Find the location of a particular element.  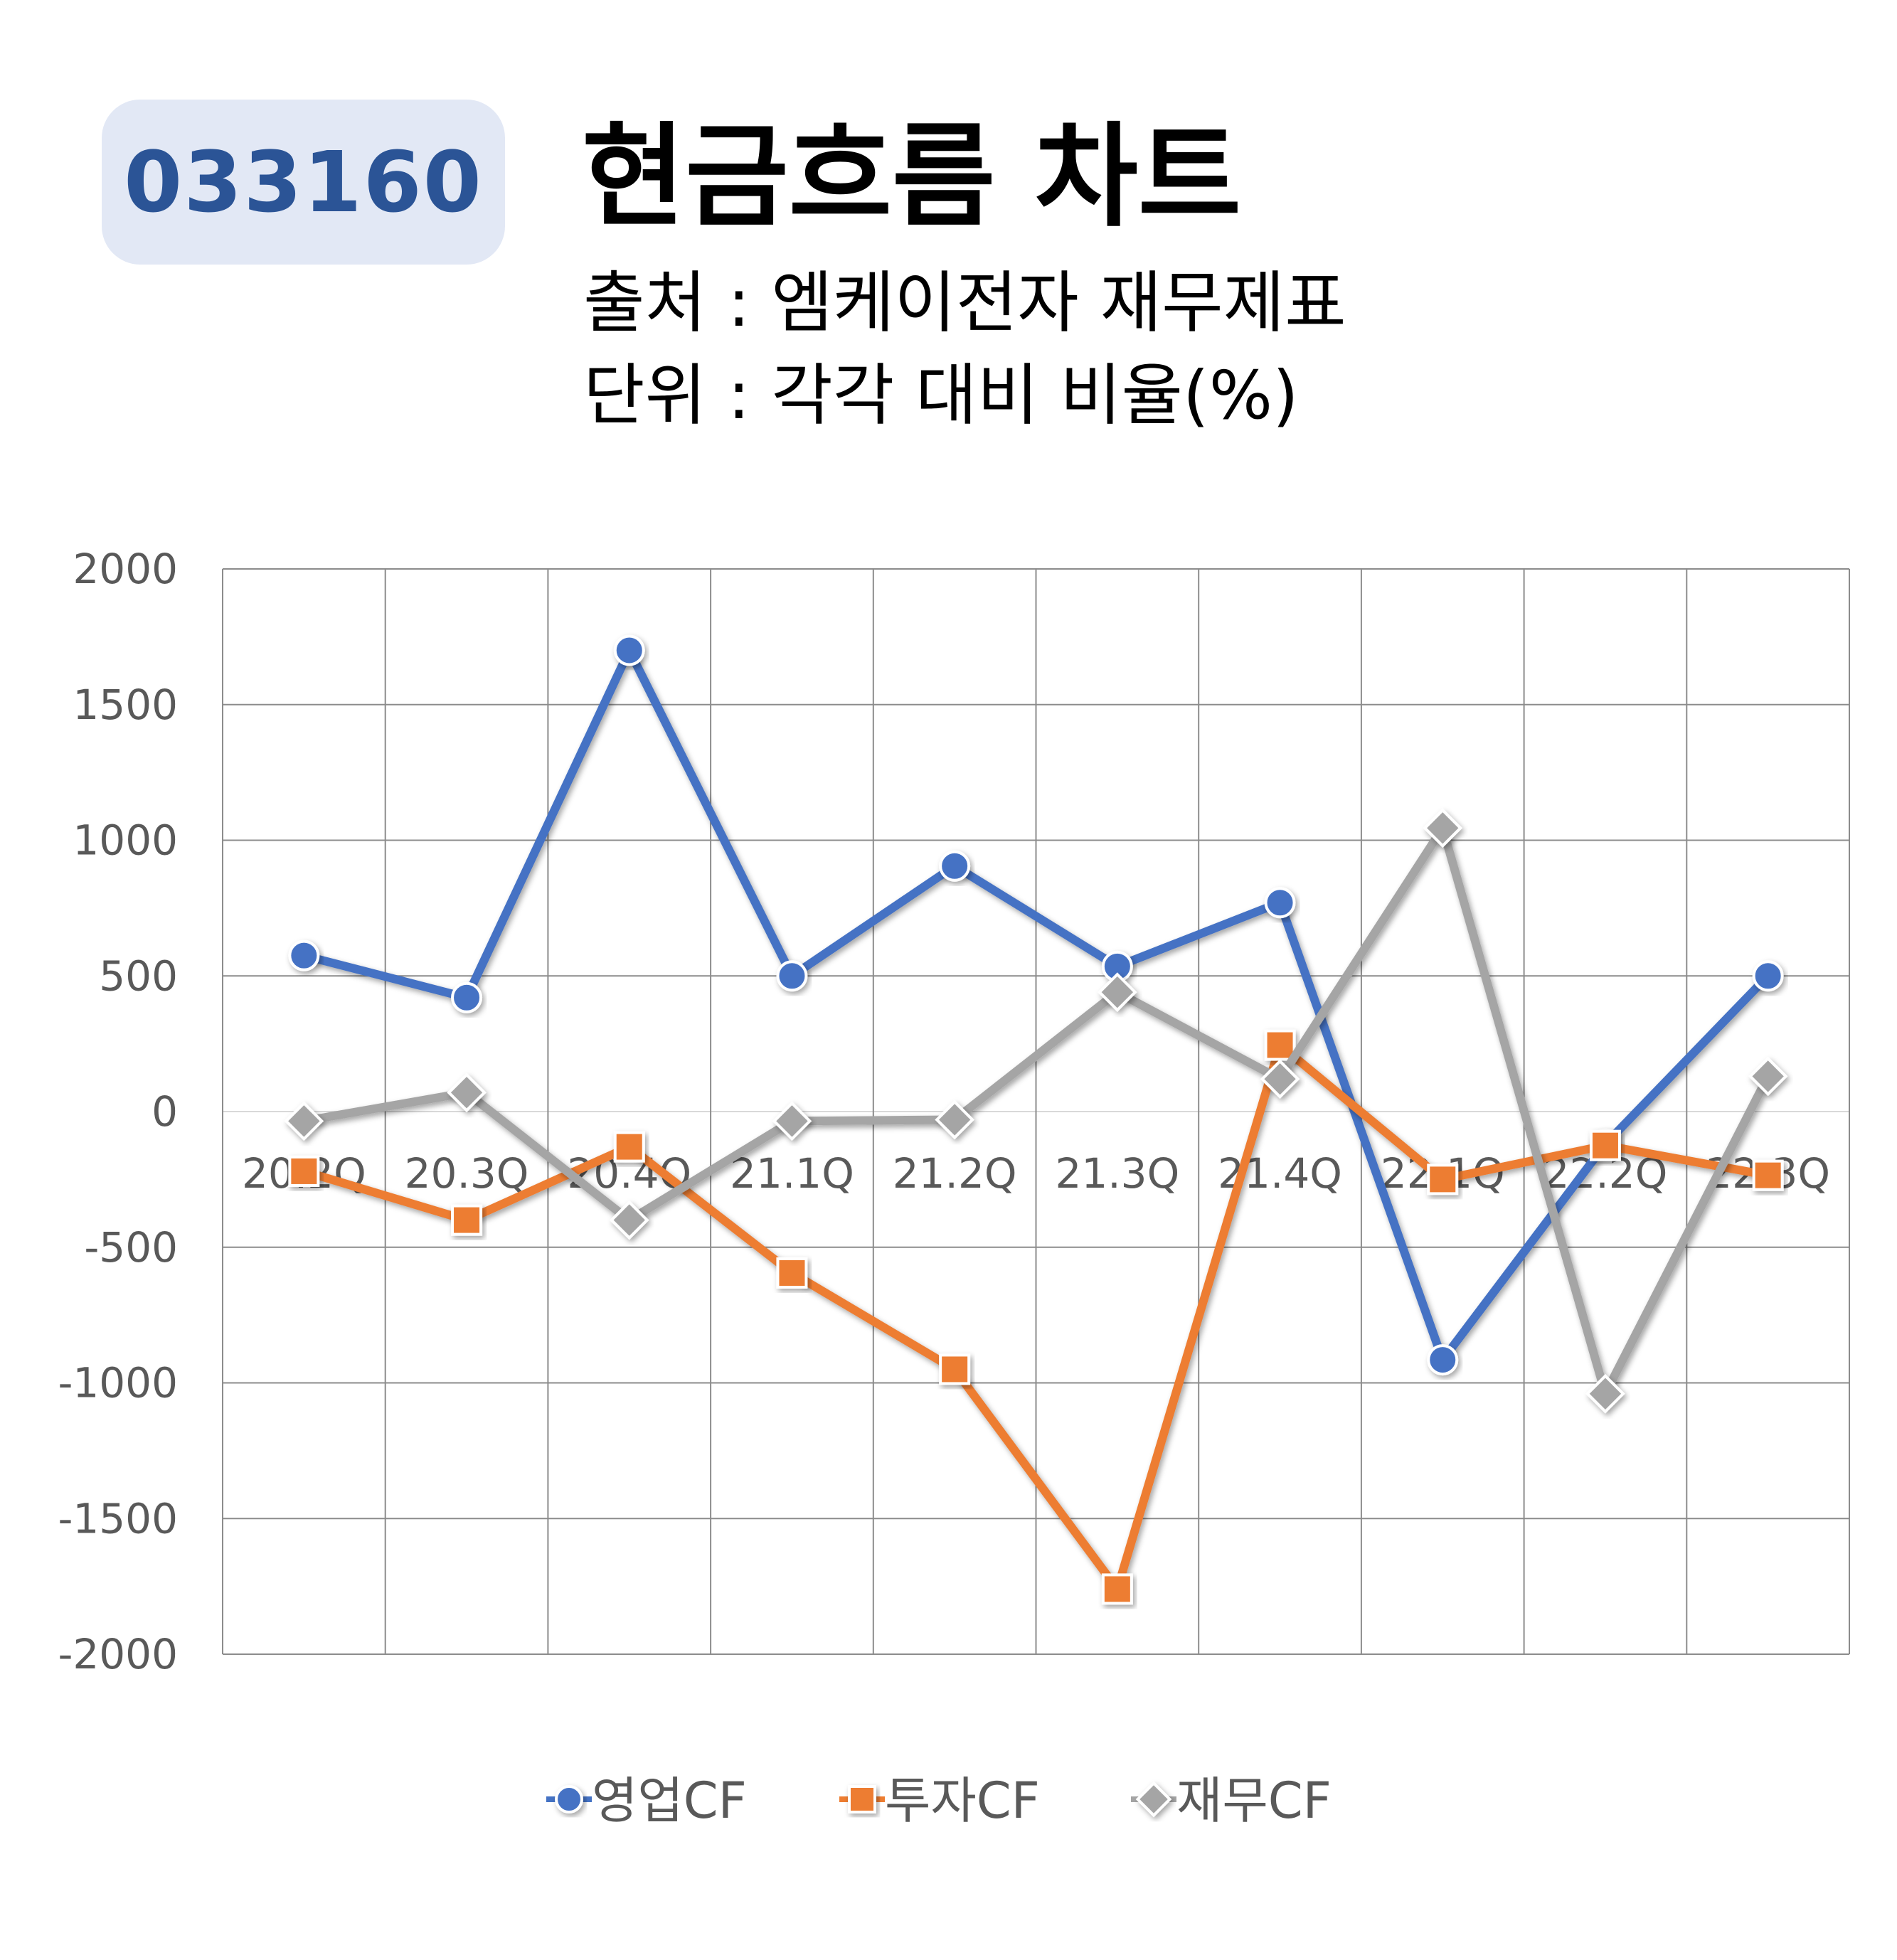

y-tick-label: 1000 is located at coordinates (126, 840).